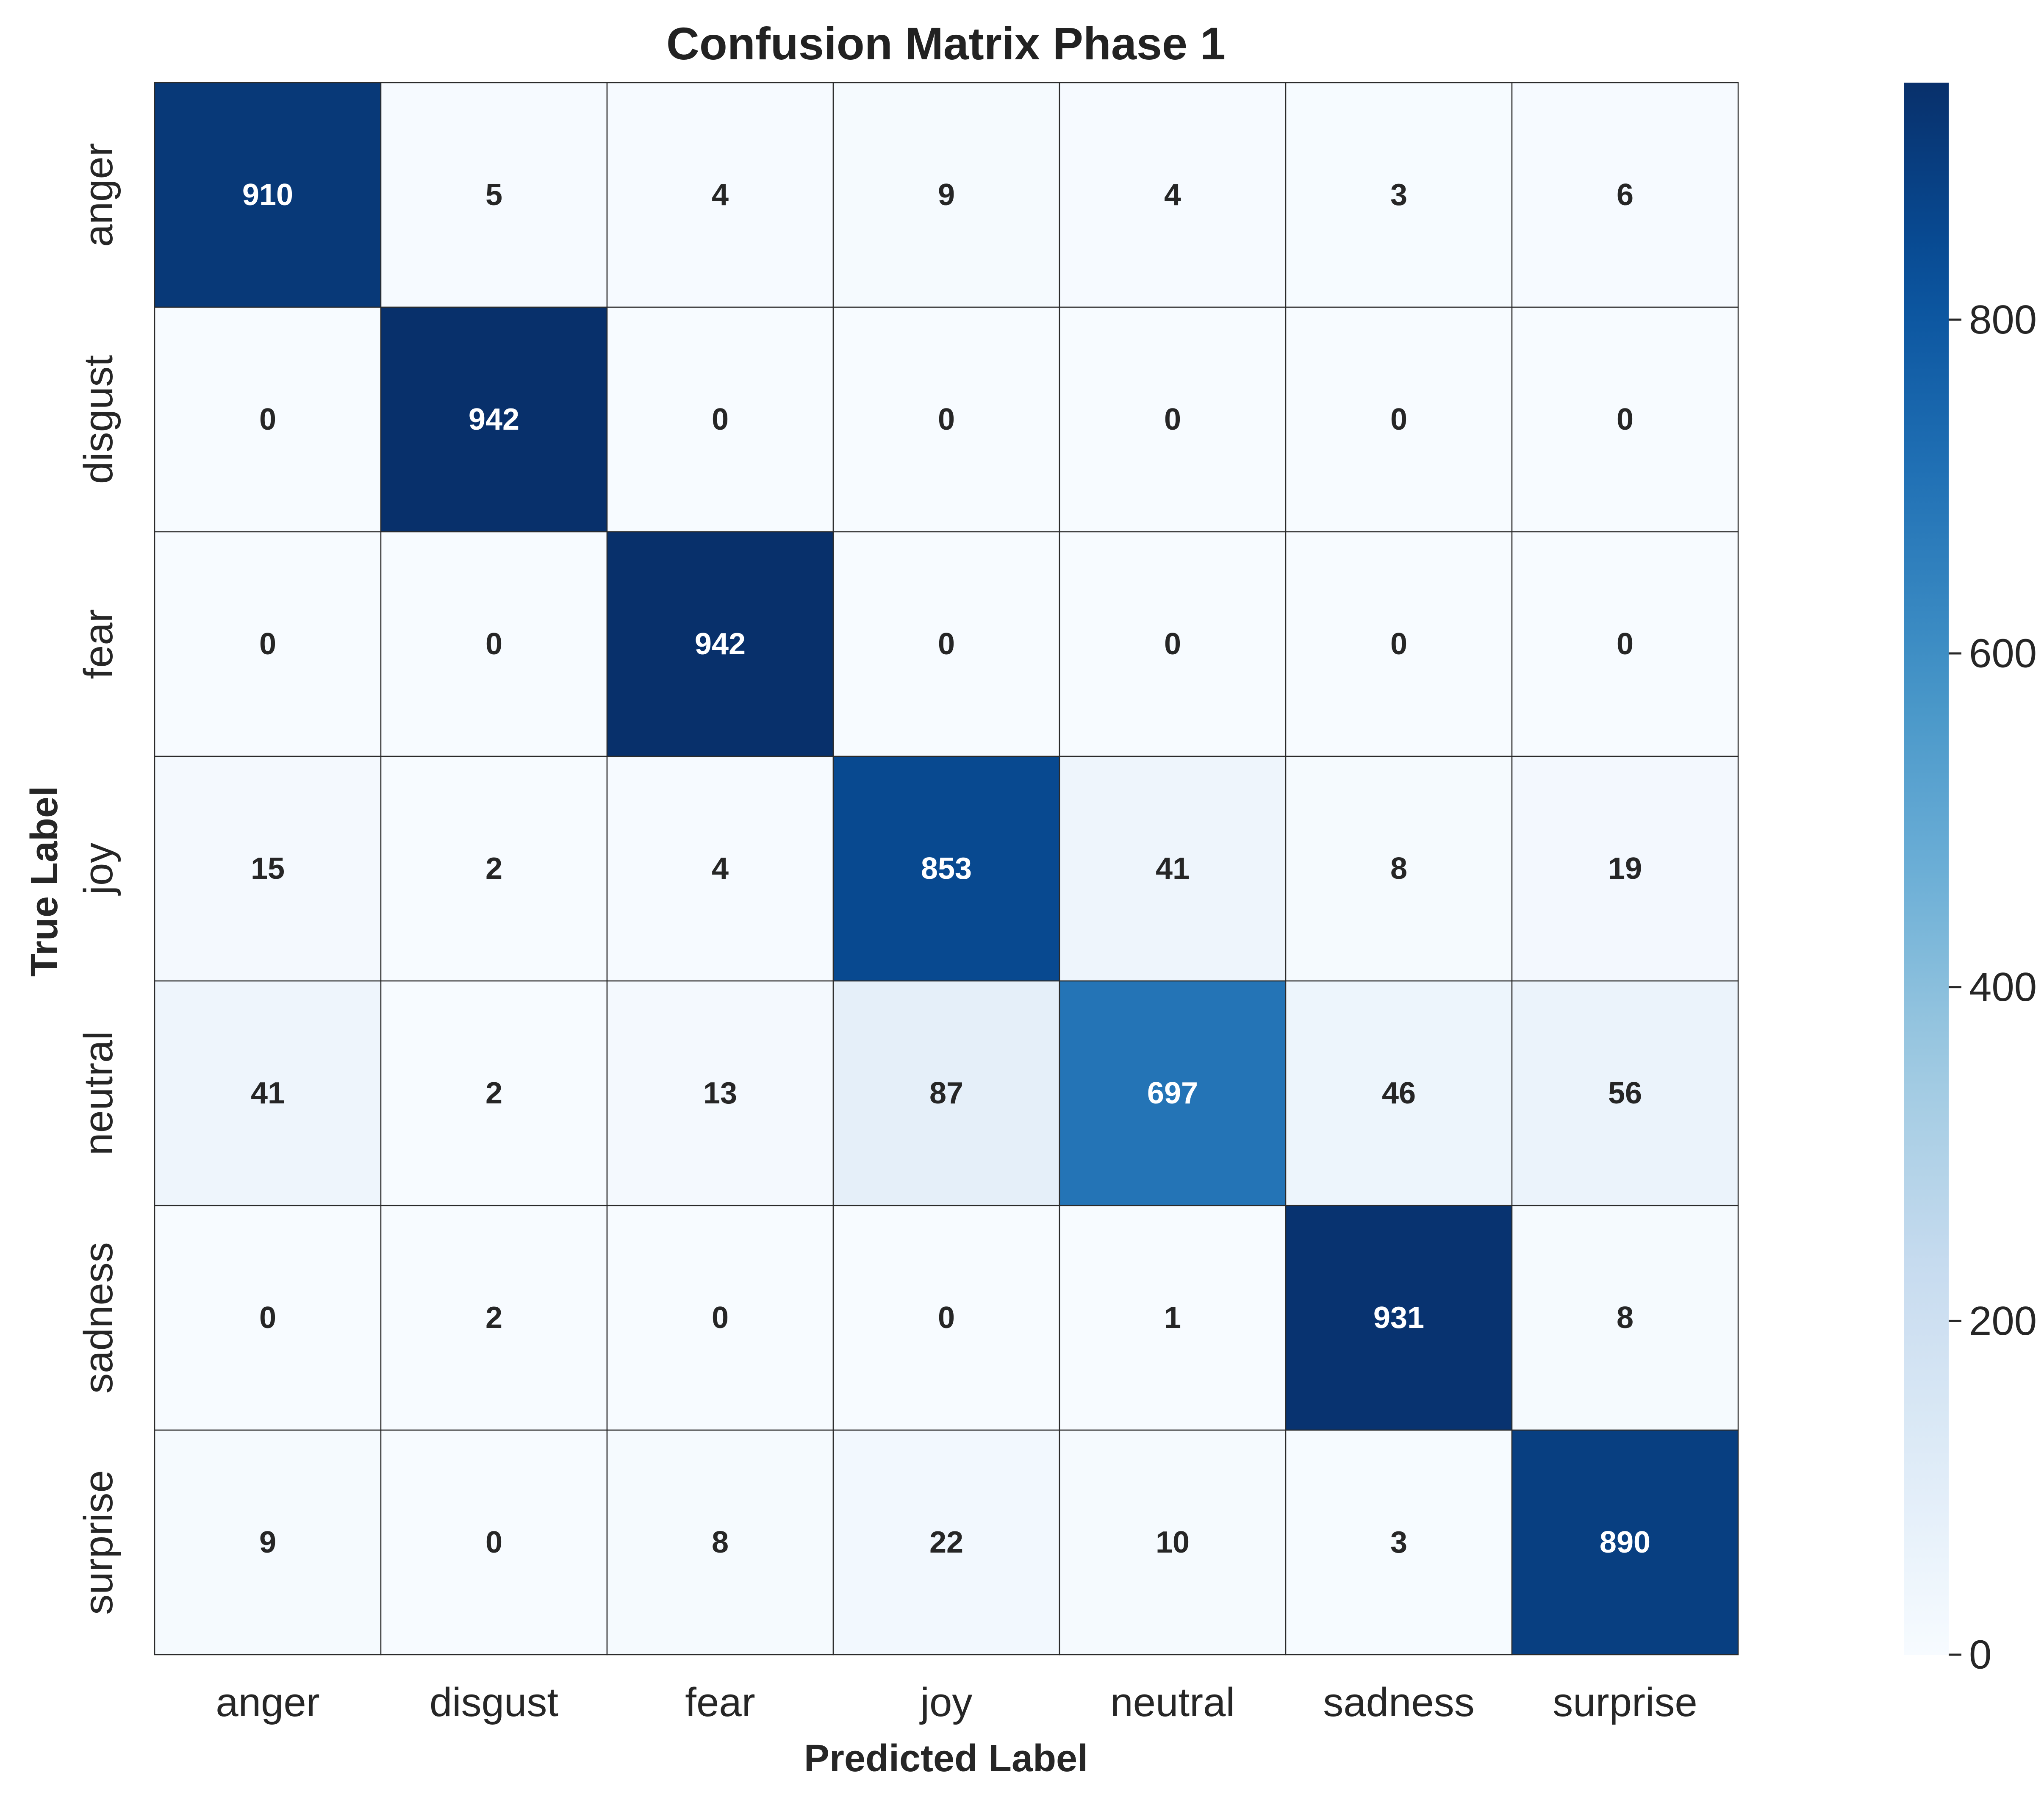 This screenshot has height=1803, width=2044. I want to click on x-tick-label-disgust: disgust, so click(494, 1703).